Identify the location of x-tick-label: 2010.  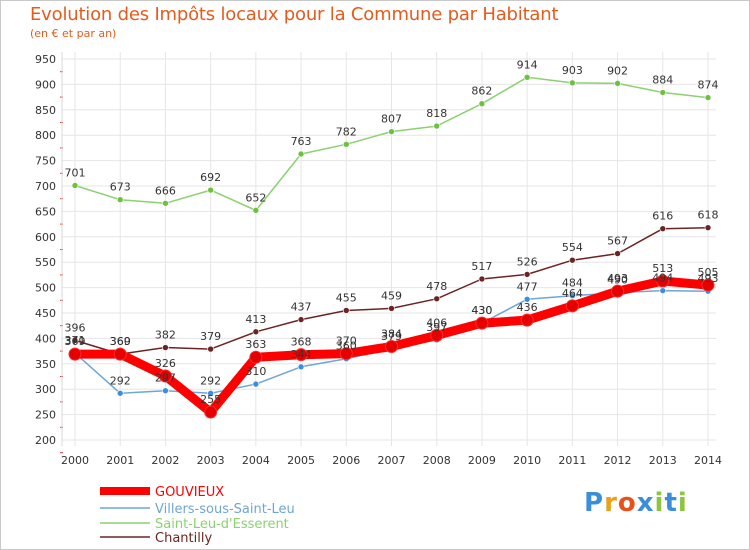
(527, 460).